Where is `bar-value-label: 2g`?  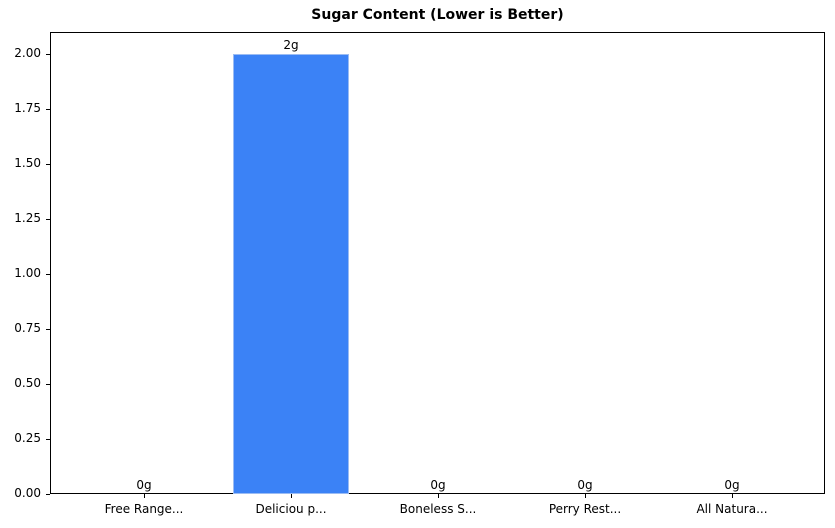
bar-value-label: 2g is located at coordinates (291, 45).